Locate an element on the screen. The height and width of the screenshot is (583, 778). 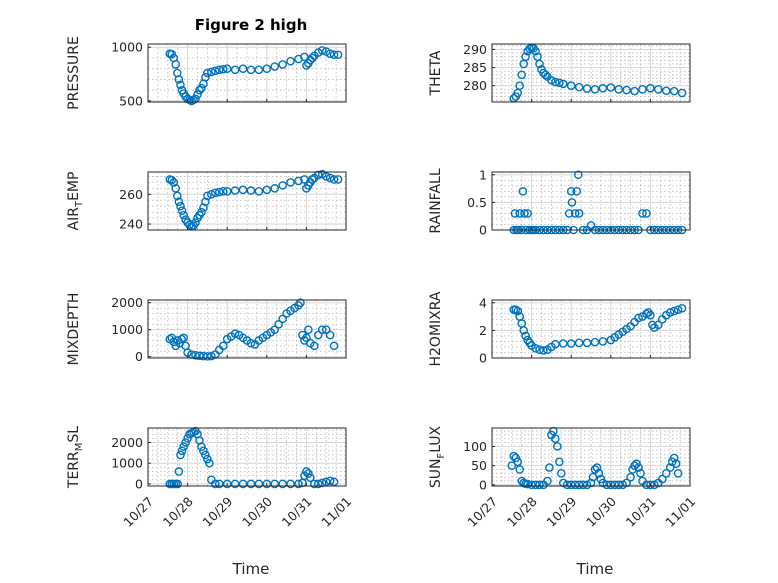
subplot-rainfall: 0 0.5 1 RAINFALL is located at coordinates (559, 202).